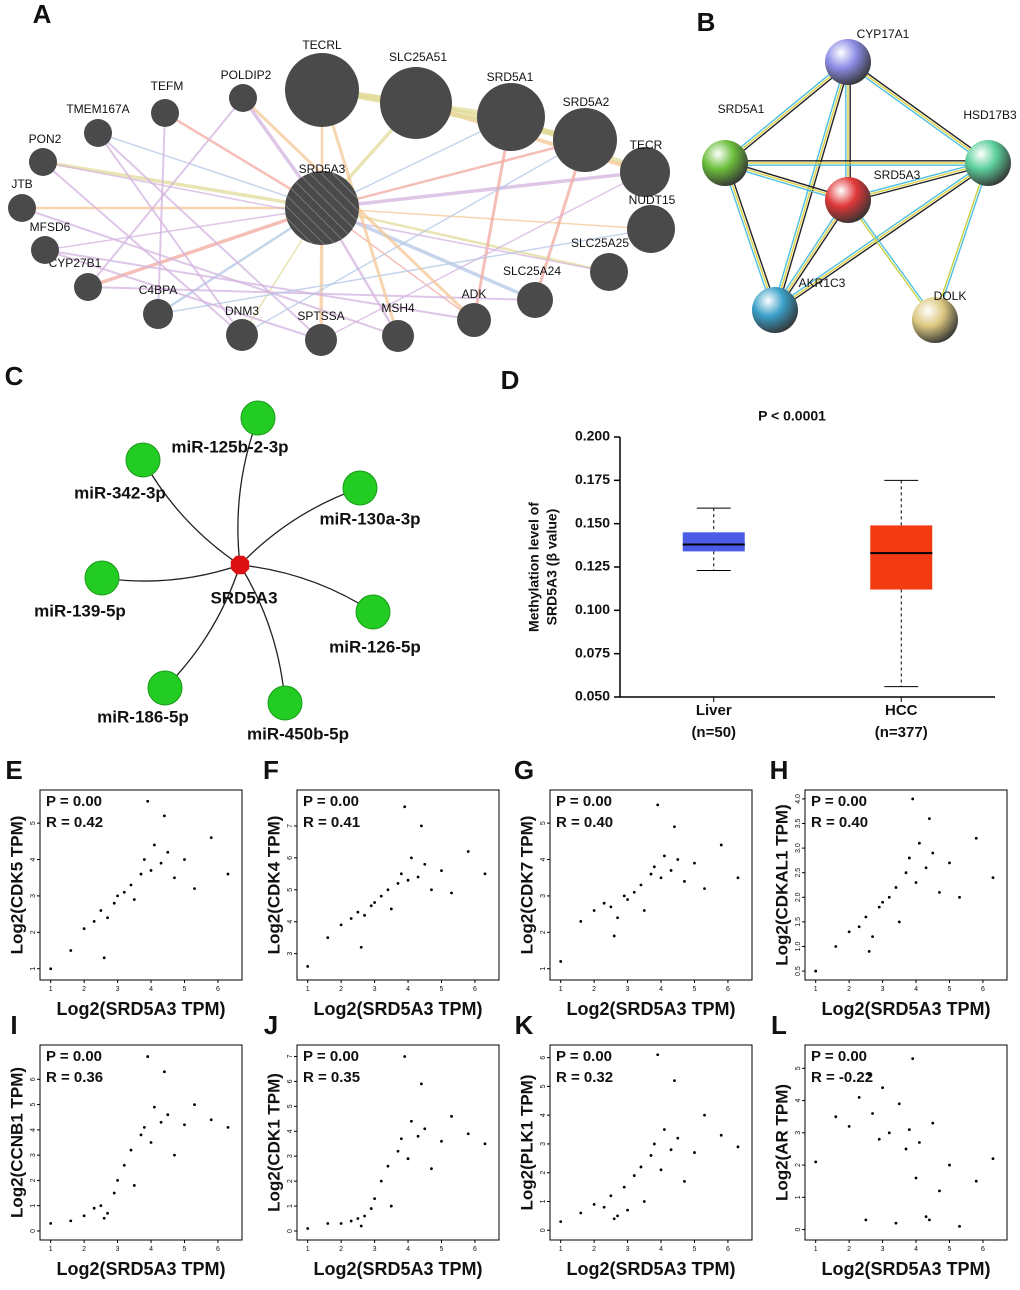  Describe the element at coordinates (242, 311) in the screenshot. I see `gene-label: DNM3` at that location.